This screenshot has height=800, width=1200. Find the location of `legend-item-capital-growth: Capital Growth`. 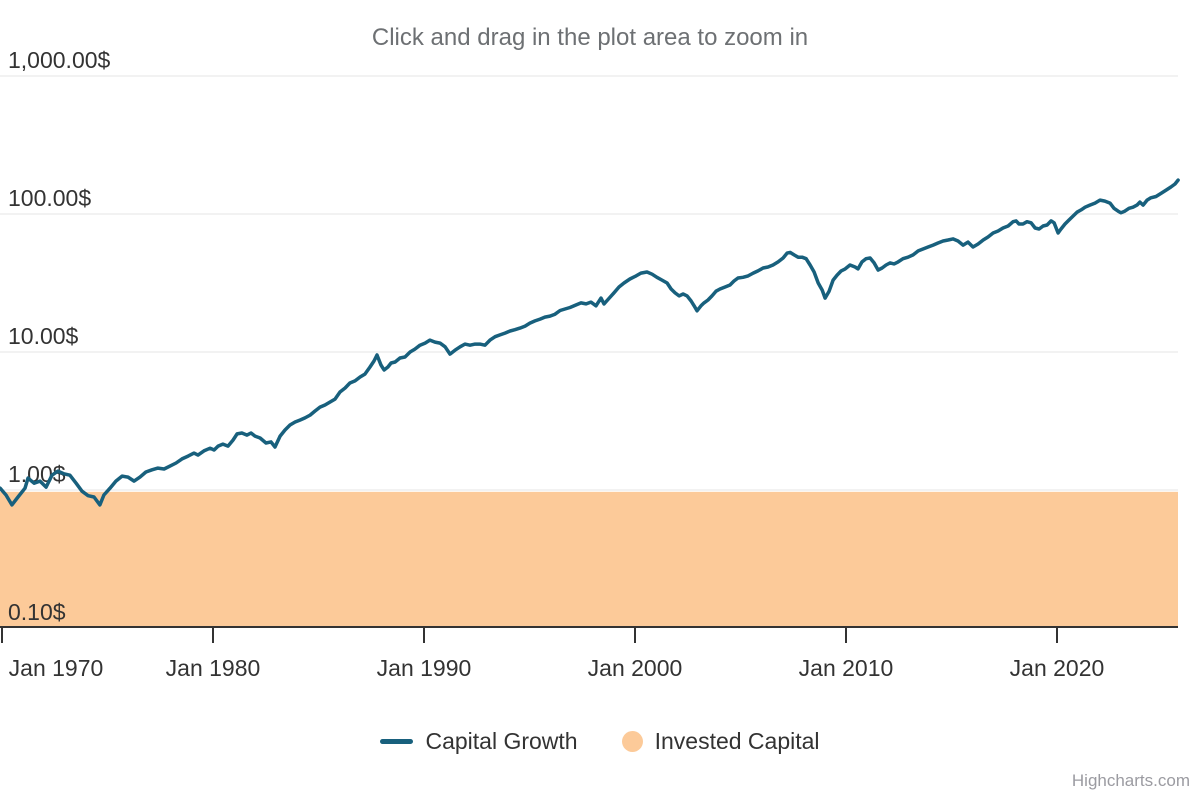

legend-item-capital-growth: Capital Growth is located at coordinates (479, 741).